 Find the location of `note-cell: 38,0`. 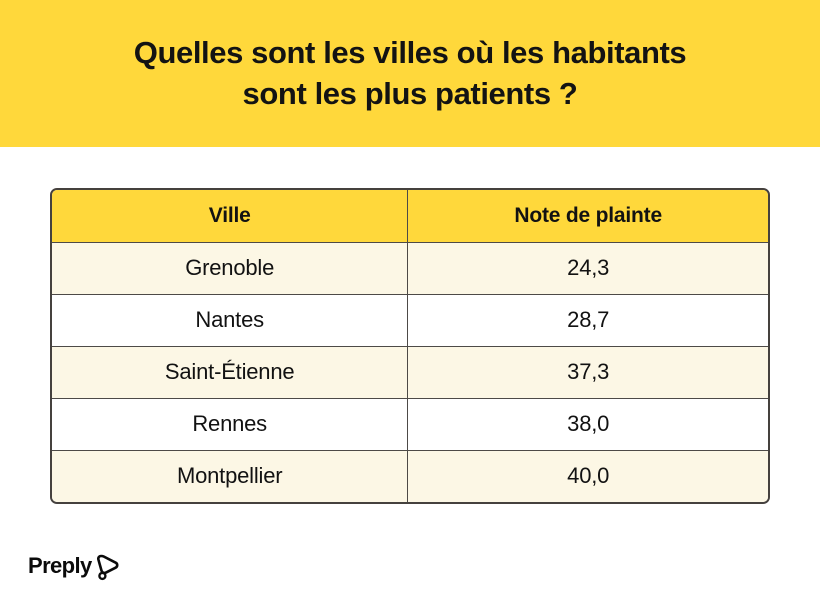

note-cell: 38,0 is located at coordinates (587, 424).